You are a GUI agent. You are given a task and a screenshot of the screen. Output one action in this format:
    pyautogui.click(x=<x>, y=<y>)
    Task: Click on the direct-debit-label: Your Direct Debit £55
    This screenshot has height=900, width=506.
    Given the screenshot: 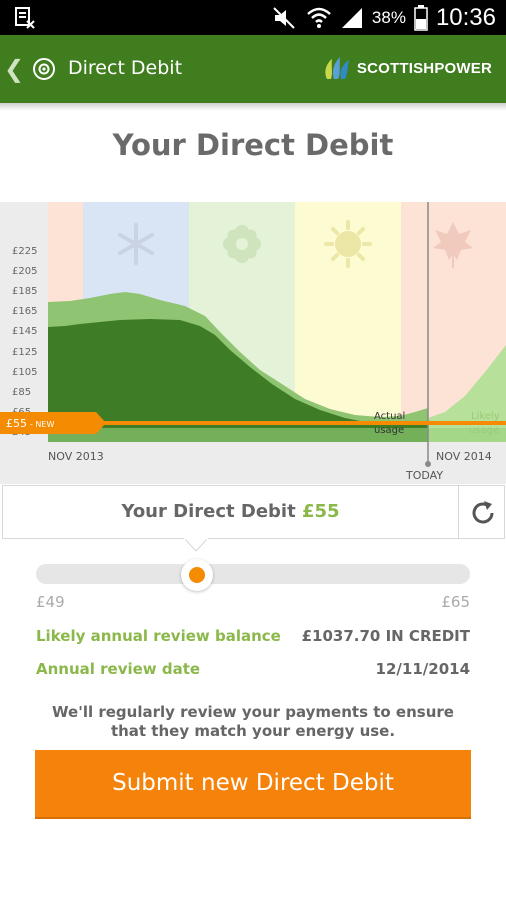 What is the action you would take?
    pyautogui.click(x=230, y=511)
    